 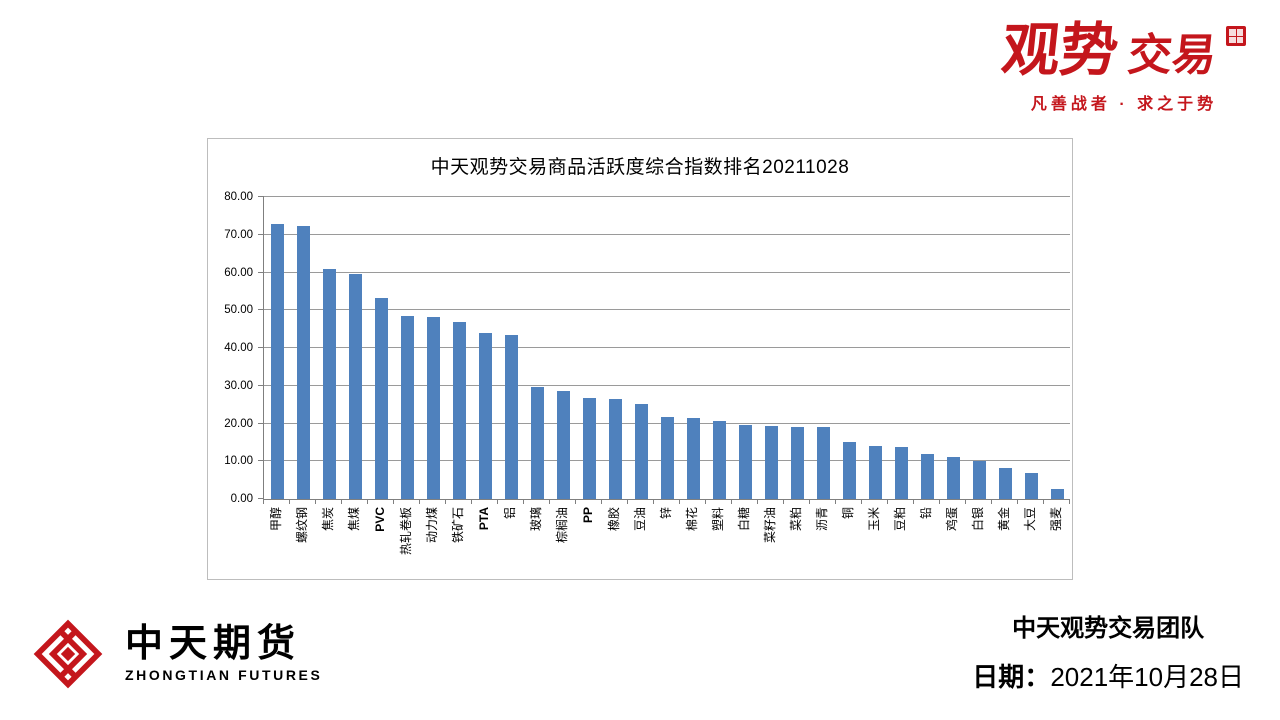 I want to click on company-logo: 中天期货 ZHONGTIAN FUTURES, so click(x=177, y=654).